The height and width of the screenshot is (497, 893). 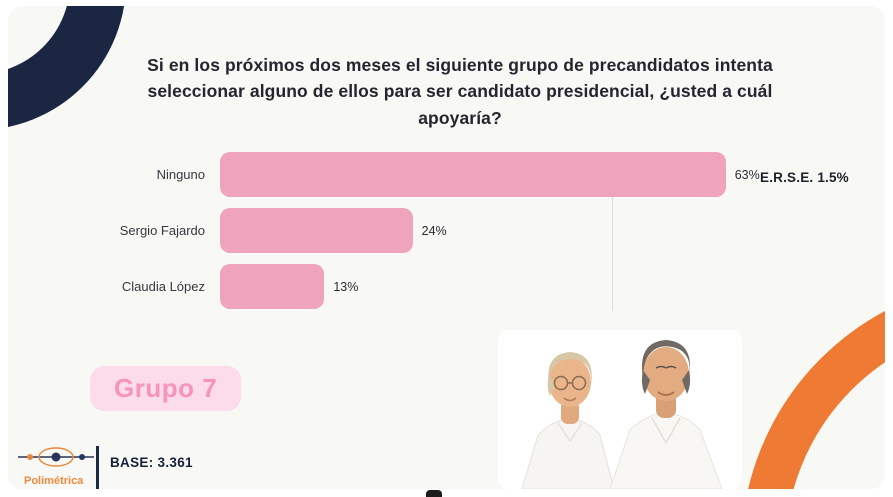 What do you see at coordinates (66, 66) in the screenshot?
I see `navy-crescent-decoration` at bounding box center [66, 66].